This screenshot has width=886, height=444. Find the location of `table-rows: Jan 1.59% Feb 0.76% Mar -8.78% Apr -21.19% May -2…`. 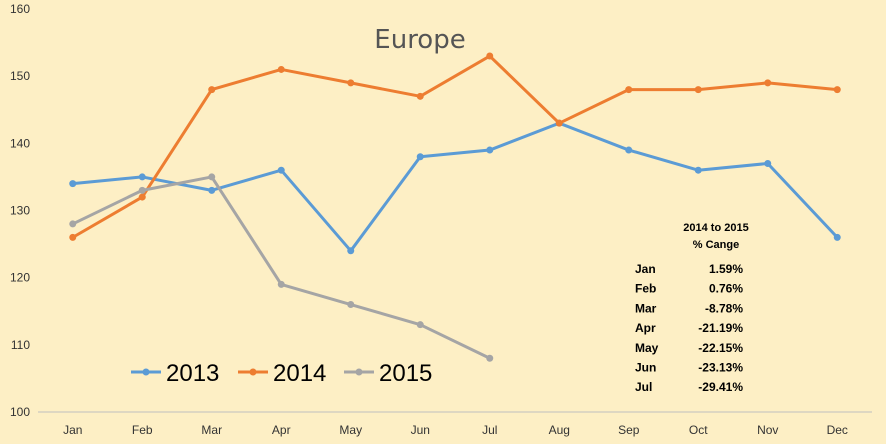

table-rows: Jan 1.59% Feb 0.76% Mar -8.78% Apr -21.19% May -2… is located at coordinates (689, 328).